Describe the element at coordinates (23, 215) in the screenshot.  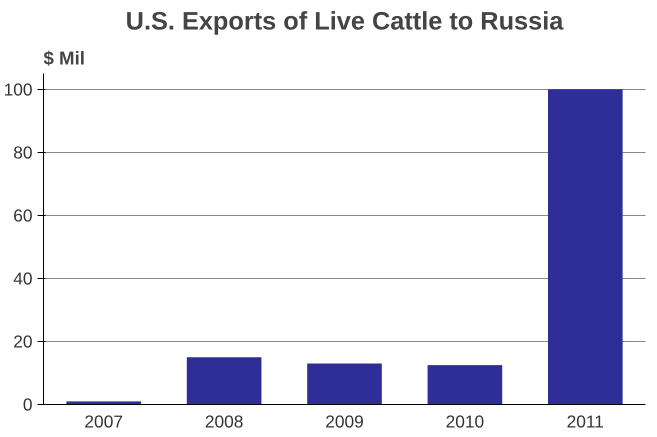
I see `y-tick-label: 60` at that location.